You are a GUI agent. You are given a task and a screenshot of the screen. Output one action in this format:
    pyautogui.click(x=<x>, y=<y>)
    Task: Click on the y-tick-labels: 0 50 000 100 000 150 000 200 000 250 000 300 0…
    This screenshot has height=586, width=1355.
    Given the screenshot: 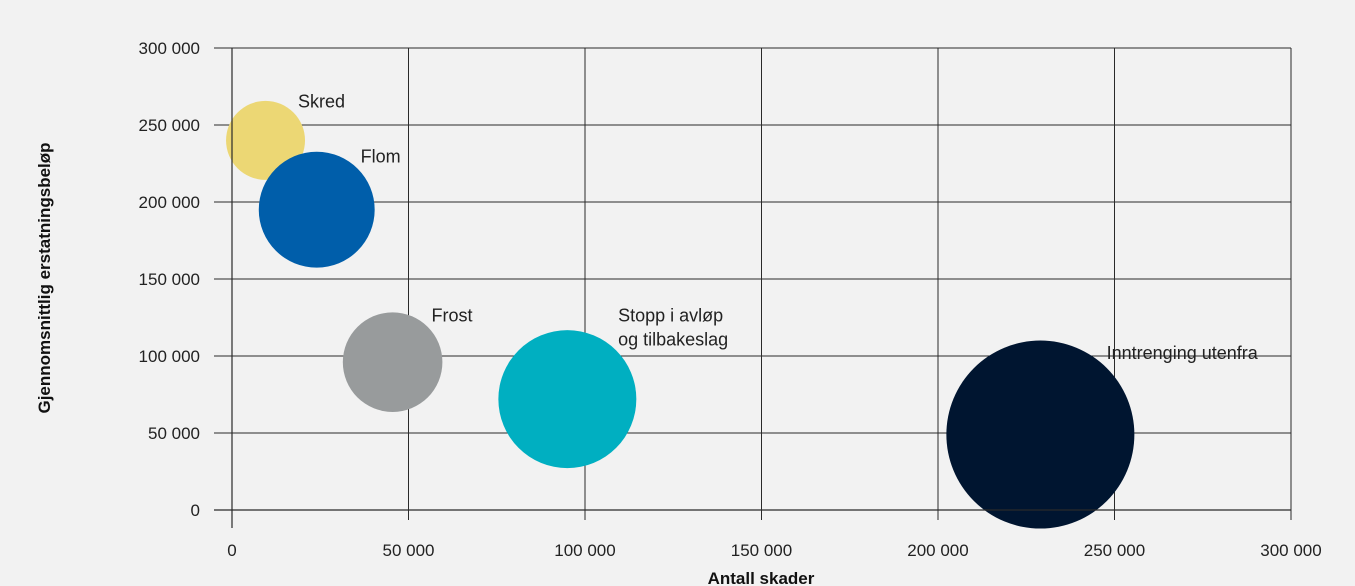 What is the action you would take?
    pyautogui.click(x=169, y=279)
    